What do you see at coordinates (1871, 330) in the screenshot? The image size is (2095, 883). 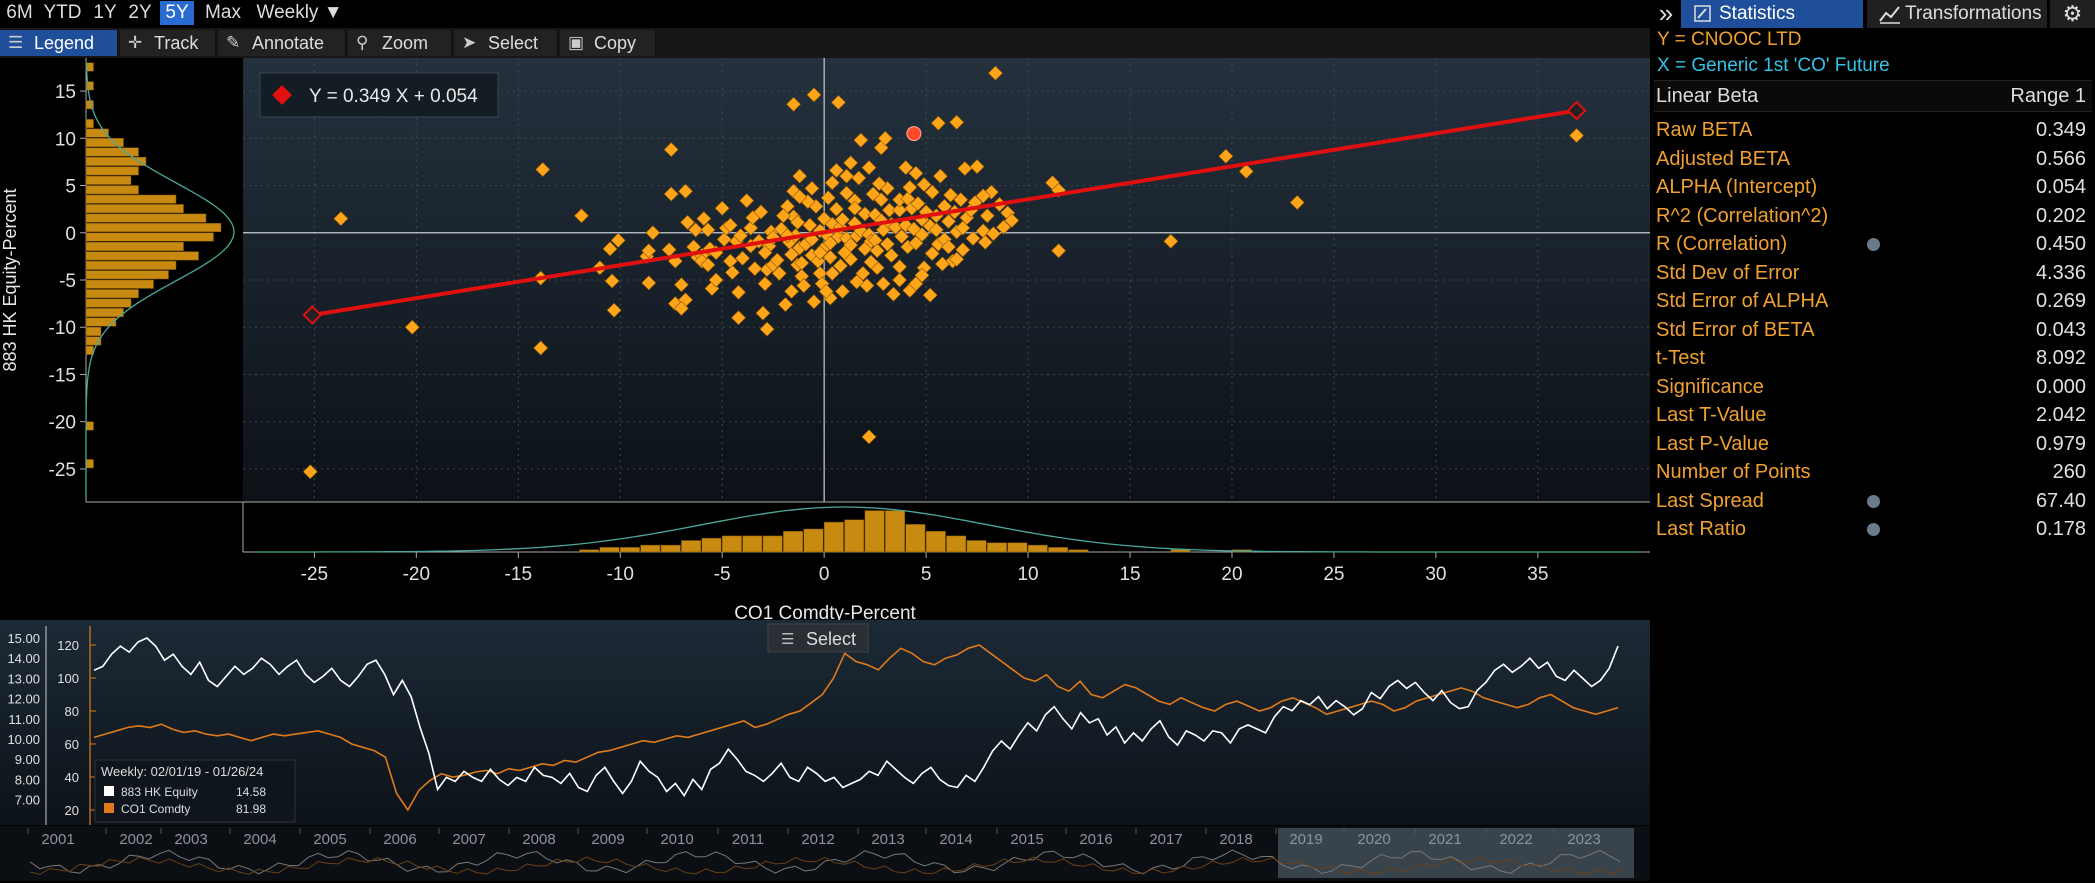 I see `stat-row: Std Error of BETA 0.043` at bounding box center [1871, 330].